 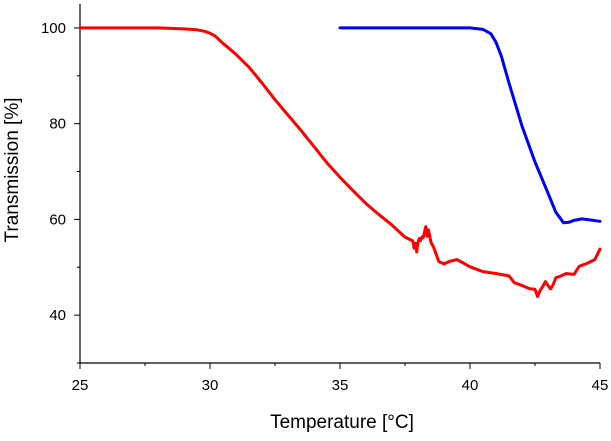 I want to click on x-tick-label: 25, so click(x=80, y=385).